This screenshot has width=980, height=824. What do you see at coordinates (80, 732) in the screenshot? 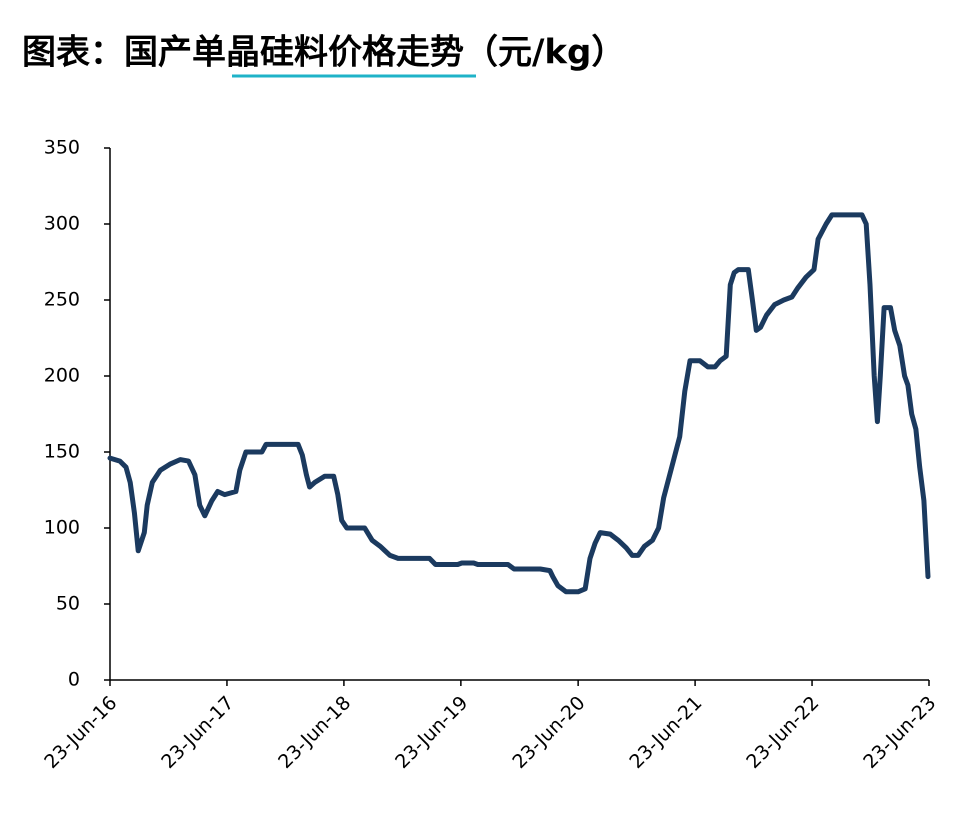
I see `x-tick-label: 23-Jun-16` at bounding box center [80, 732].